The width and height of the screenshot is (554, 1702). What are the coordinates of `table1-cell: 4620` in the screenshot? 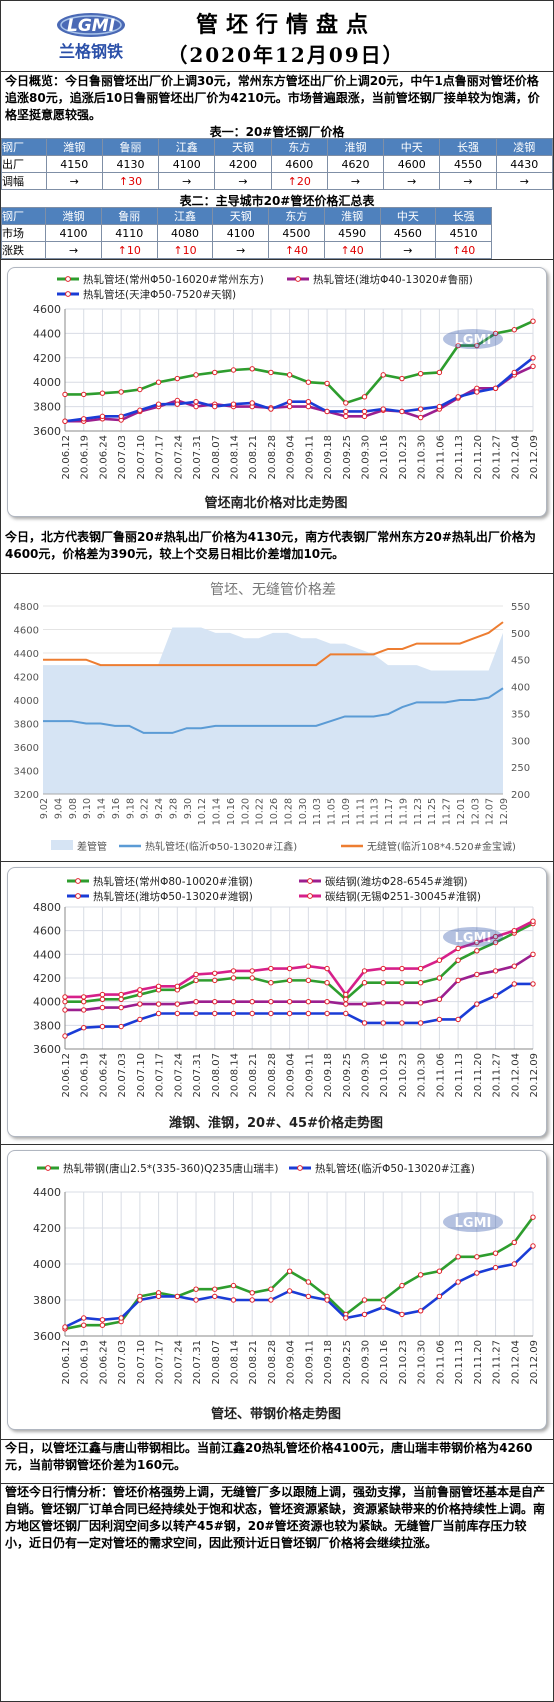 It's located at (355, 164).